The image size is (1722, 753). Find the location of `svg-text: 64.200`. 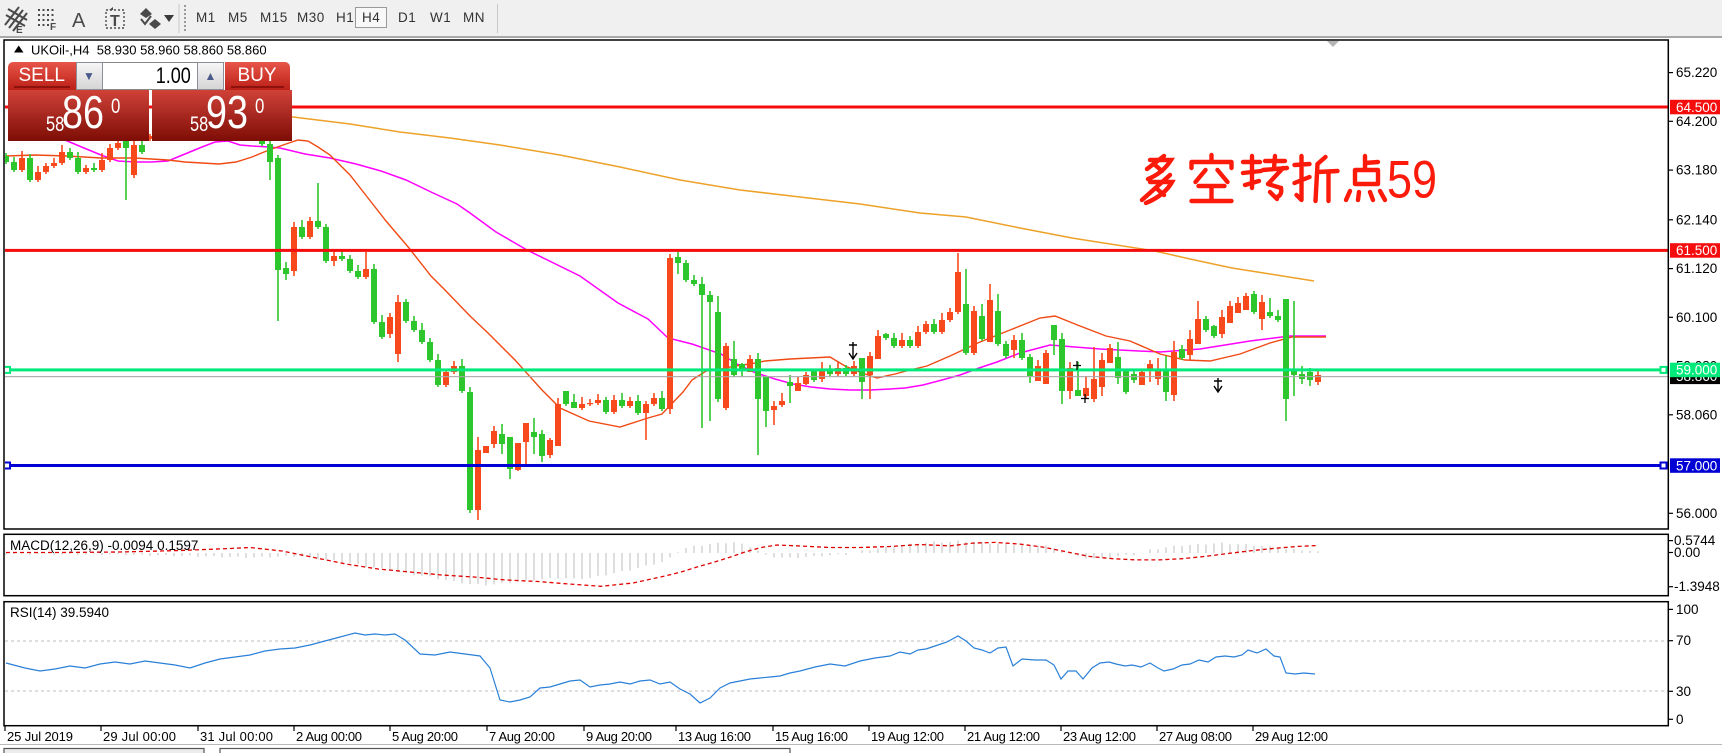

svg-text: 64.200 is located at coordinates (1696, 121).